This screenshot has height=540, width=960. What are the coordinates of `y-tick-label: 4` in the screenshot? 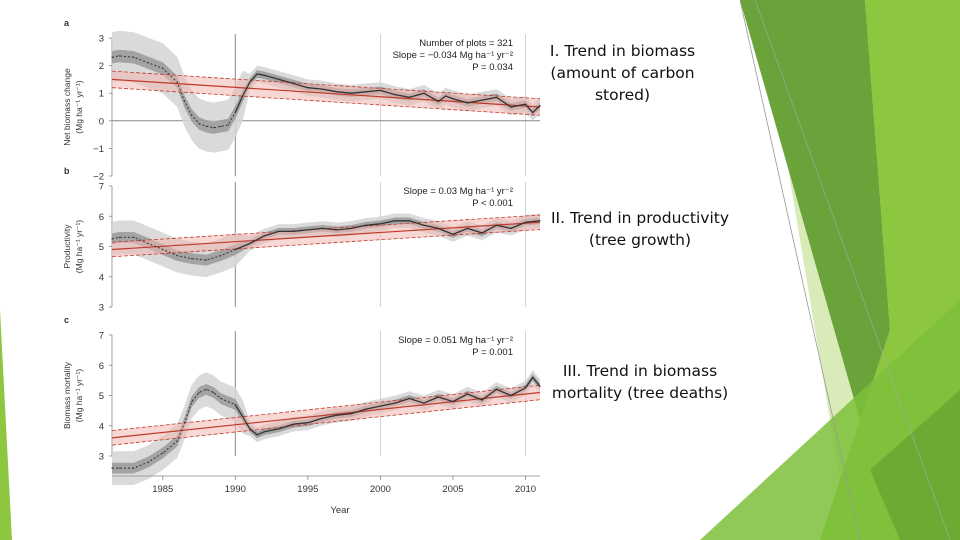 It's located at (101, 426).